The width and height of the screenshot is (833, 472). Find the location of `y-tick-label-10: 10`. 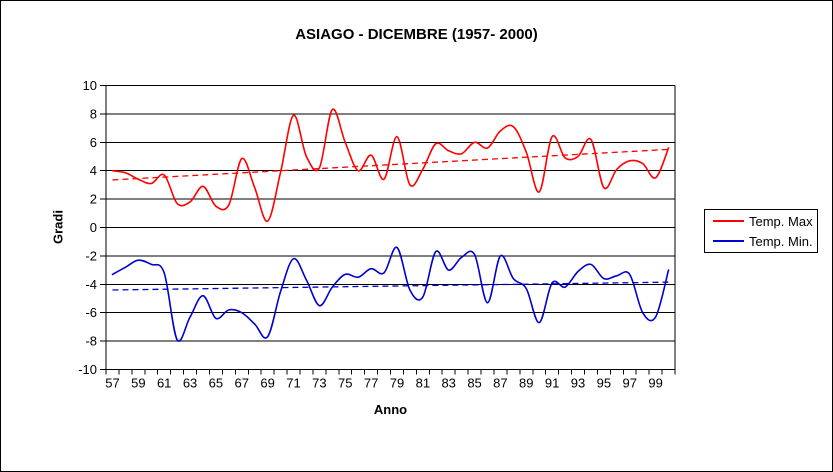

y-tick-label-10: 10 is located at coordinates (90, 85).